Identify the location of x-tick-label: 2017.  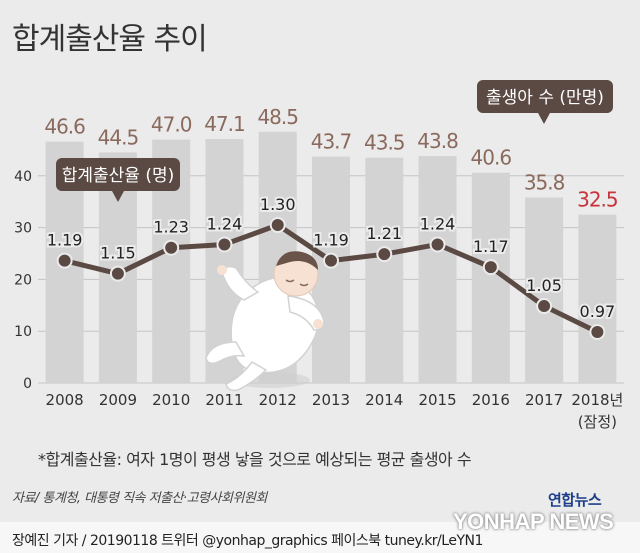
(544, 400).